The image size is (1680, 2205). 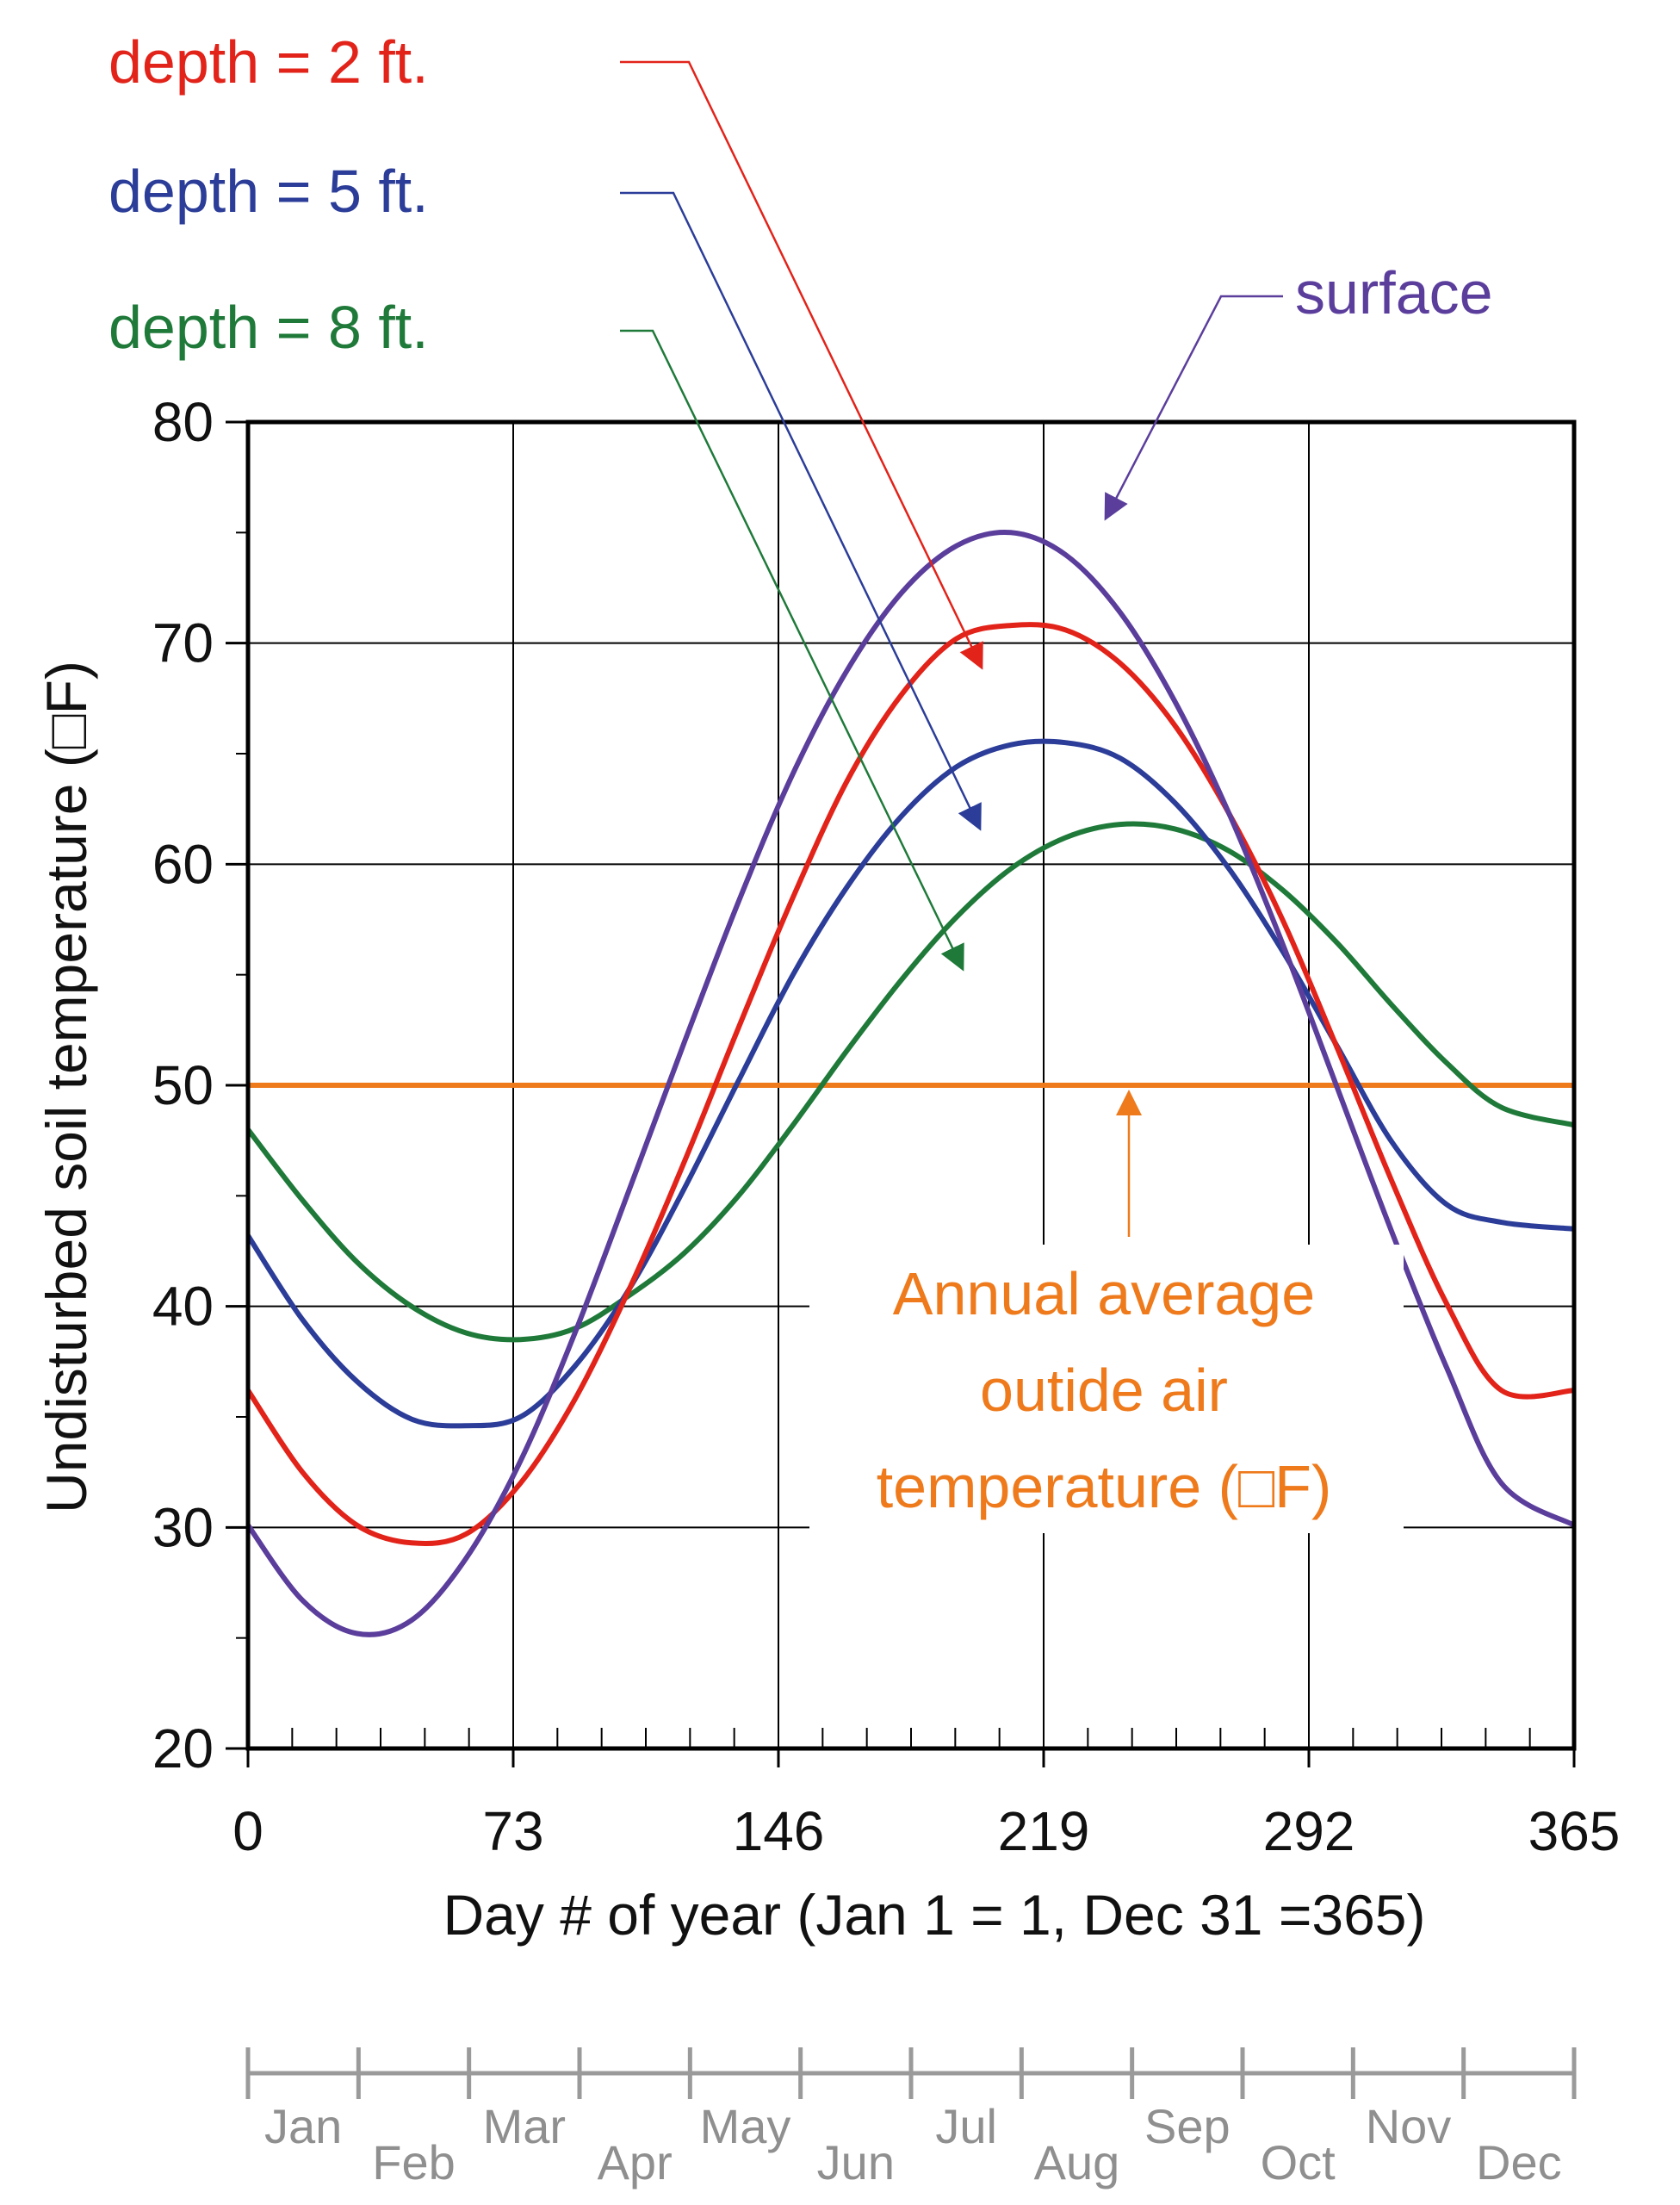 What do you see at coordinates (1394, 293) in the screenshot?
I see `label-surface: surface` at bounding box center [1394, 293].